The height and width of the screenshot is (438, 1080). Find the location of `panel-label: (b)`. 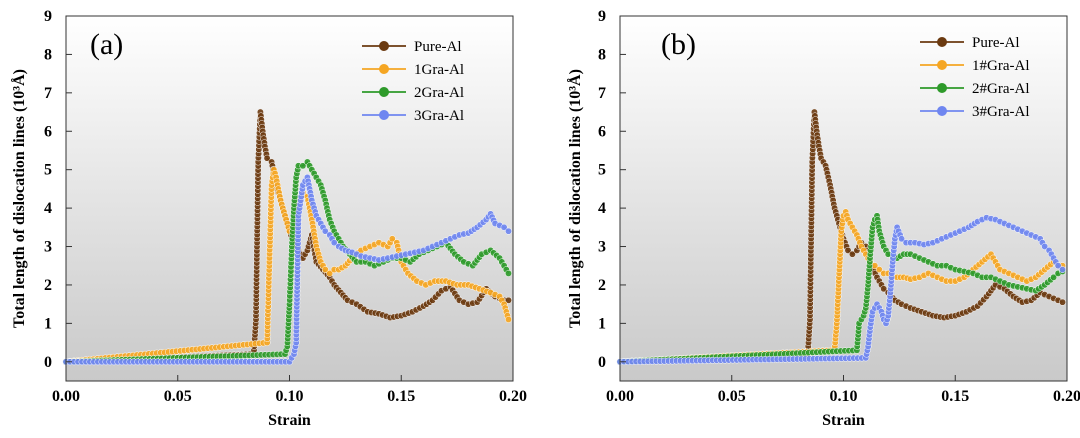

panel-label: (b) is located at coordinates (678, 44).